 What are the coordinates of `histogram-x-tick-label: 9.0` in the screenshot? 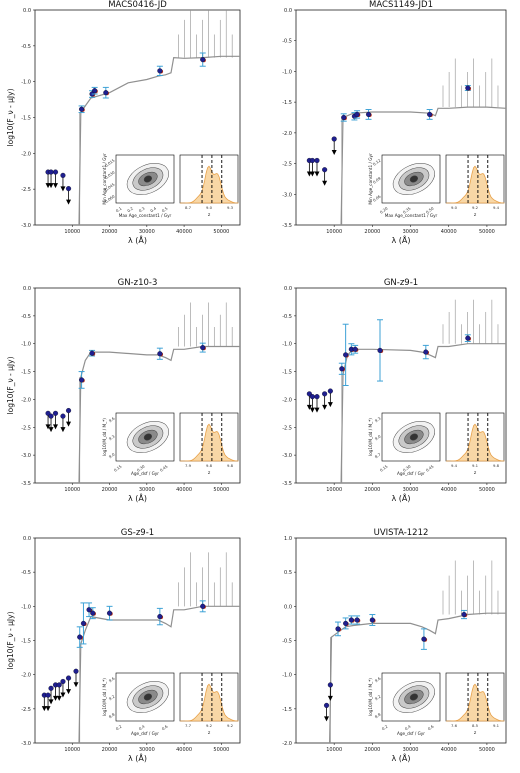 It's located at (454, 207).